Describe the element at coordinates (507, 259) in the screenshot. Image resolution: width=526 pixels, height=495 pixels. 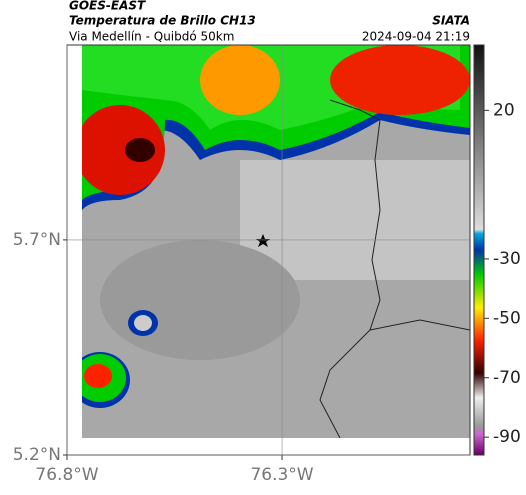
I see `colorbar-tick-label: -30` at that location.